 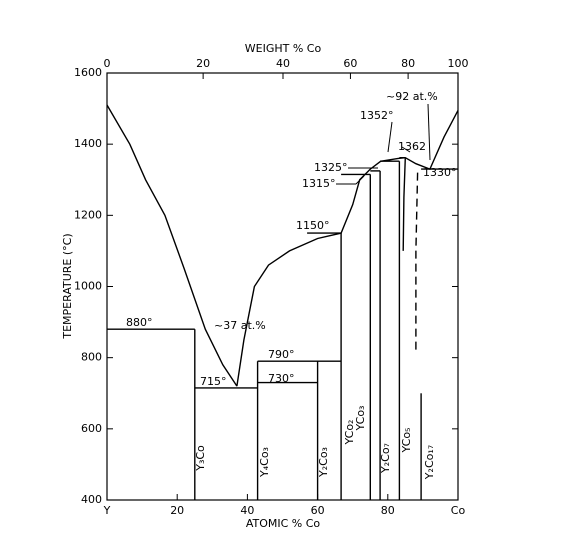 What do you see at coordinates (200, 458) in the screenshot?
I see `phase-label: Y₃Co` at bounding box center [200, 458].